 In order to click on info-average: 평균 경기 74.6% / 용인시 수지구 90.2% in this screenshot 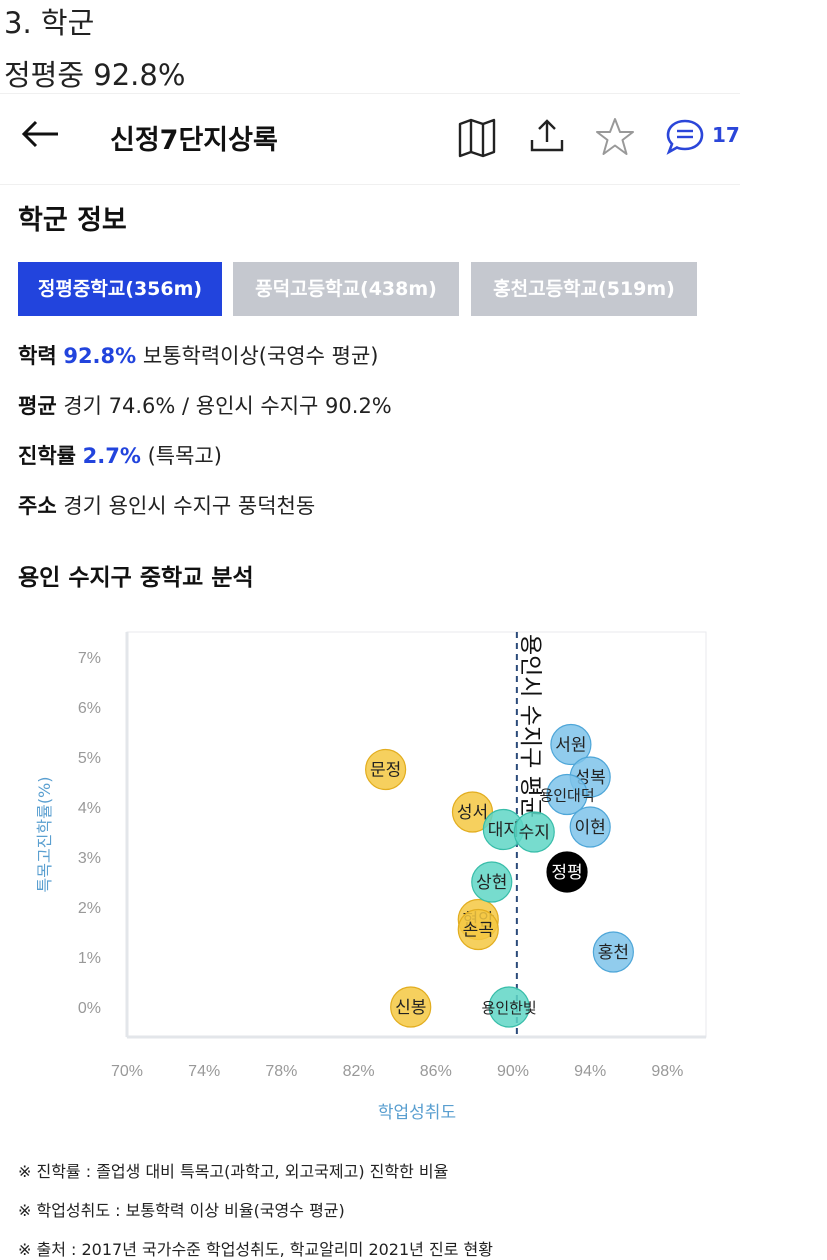, I will do `click(205, 405)`.